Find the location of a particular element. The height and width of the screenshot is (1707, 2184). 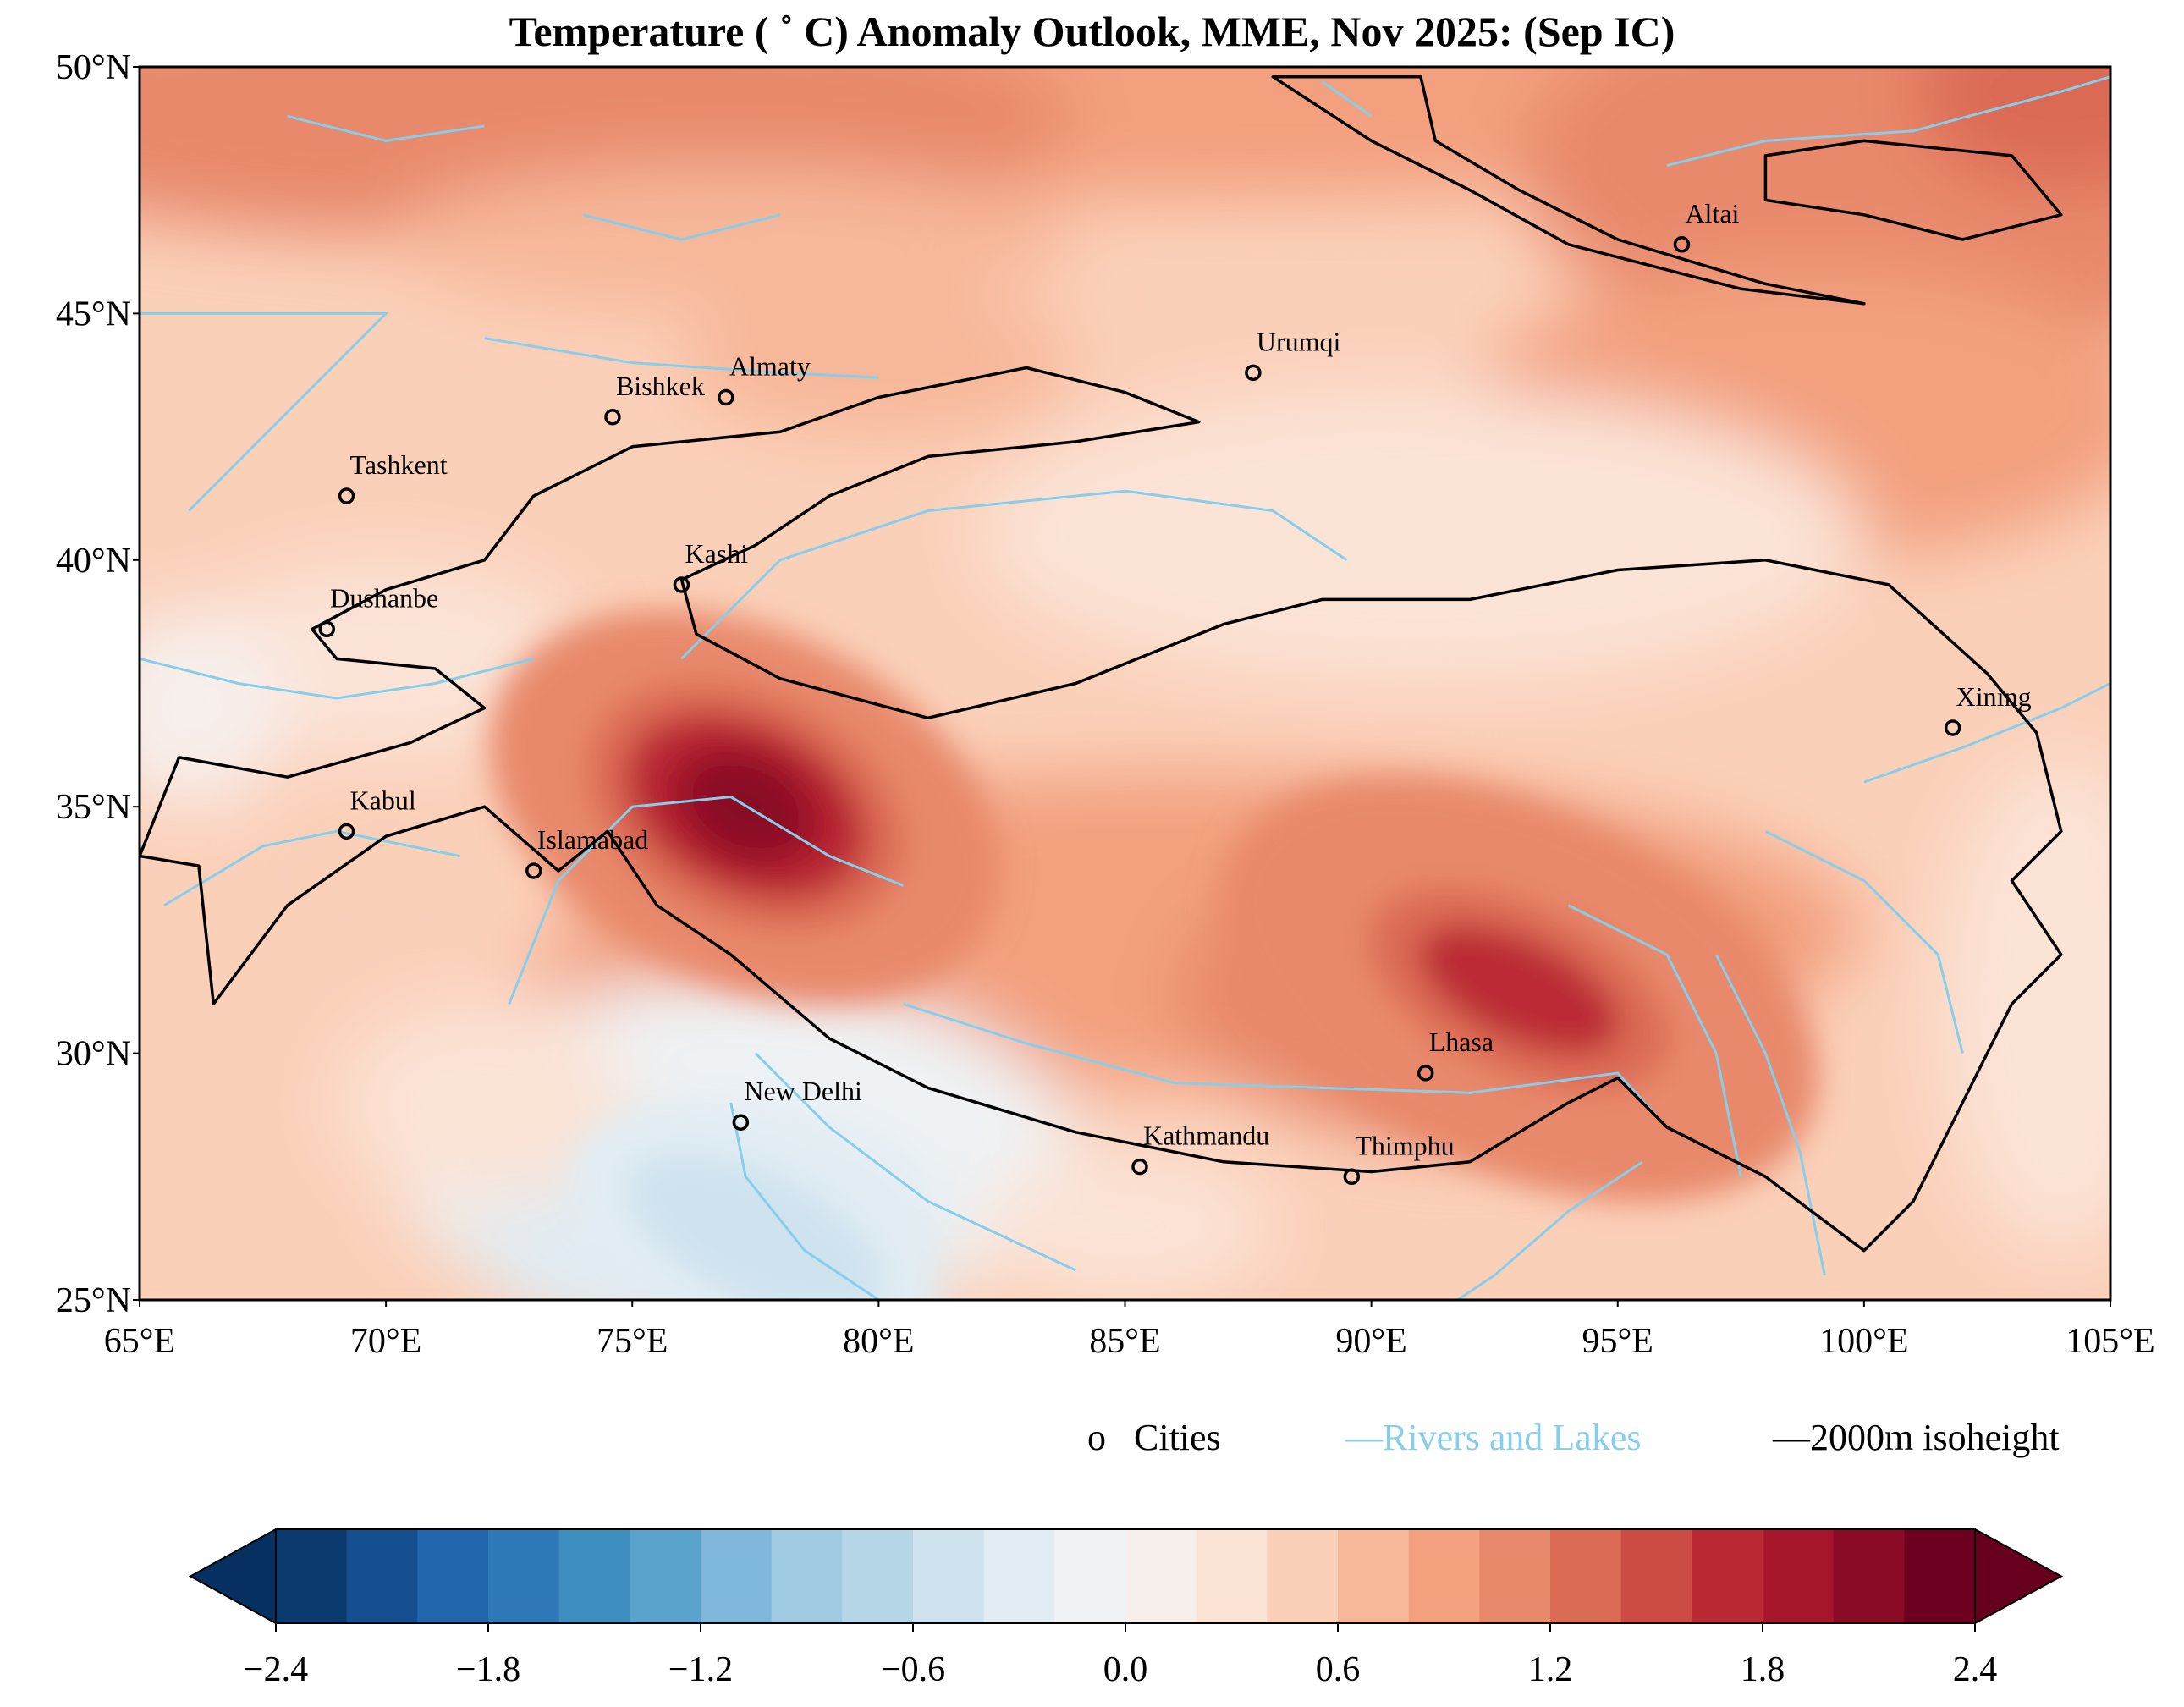

x-tick-label: 75°E is located at coordinates (632, 1341).